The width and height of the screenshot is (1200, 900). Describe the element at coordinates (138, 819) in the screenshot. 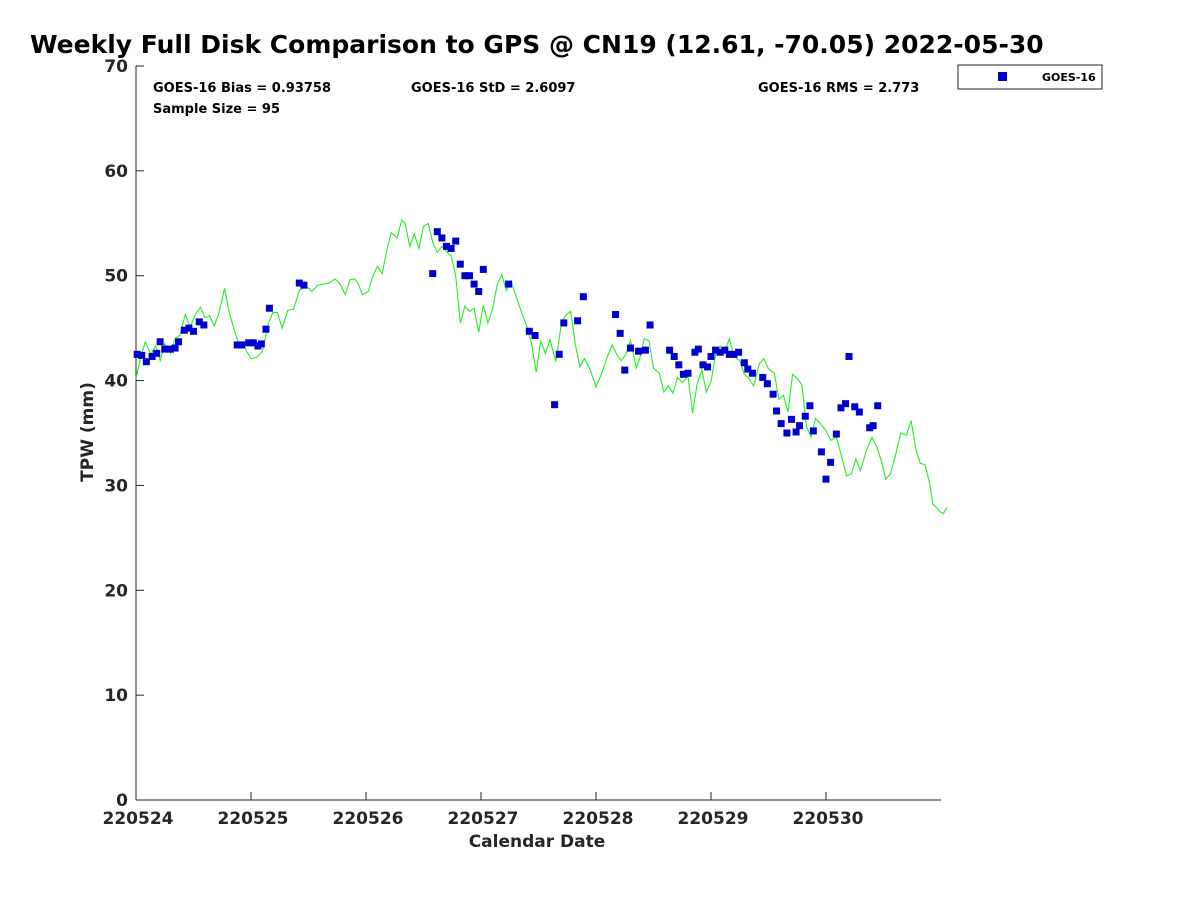

I see `x-tick-label: 220524` at that location.